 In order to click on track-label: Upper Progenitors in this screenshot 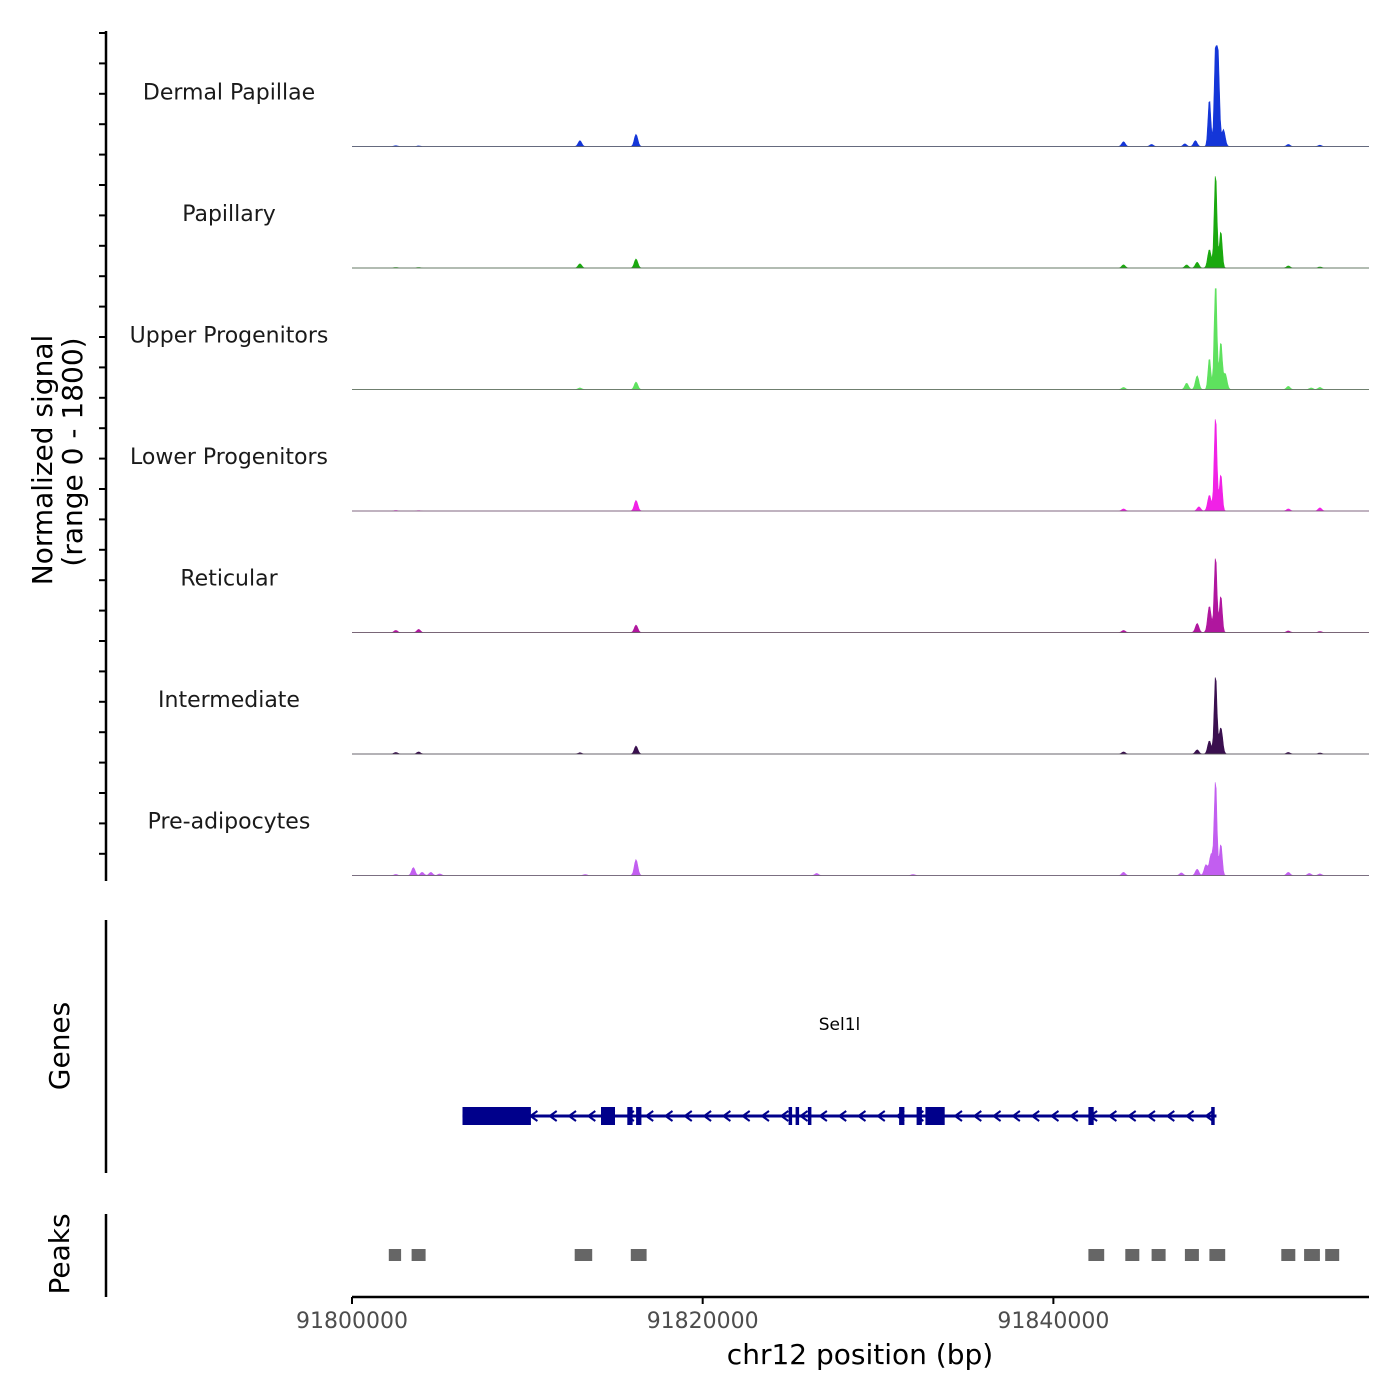, I will do `click(229, 336)`.